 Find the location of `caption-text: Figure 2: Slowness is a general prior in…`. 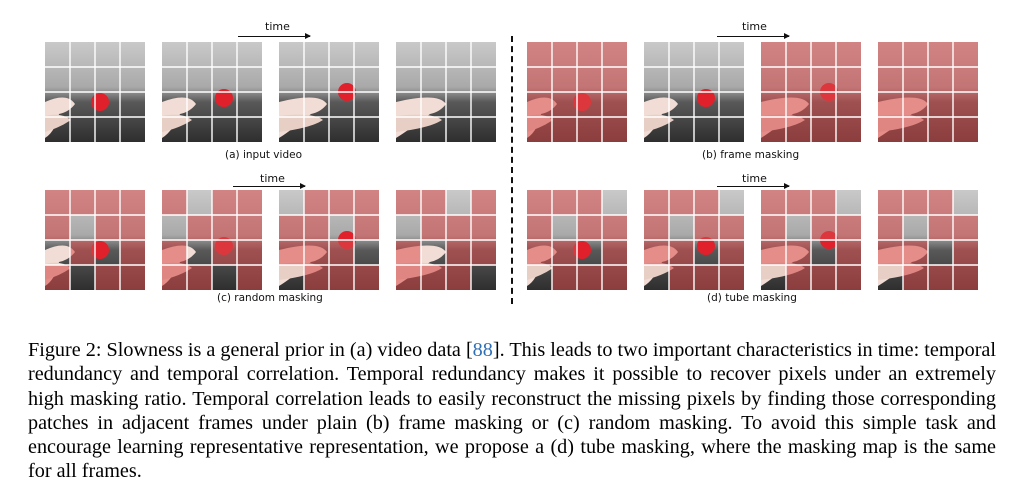

caption-text: Figure 2: Slowness is a general prior in… is located at coordinates (250, 350).